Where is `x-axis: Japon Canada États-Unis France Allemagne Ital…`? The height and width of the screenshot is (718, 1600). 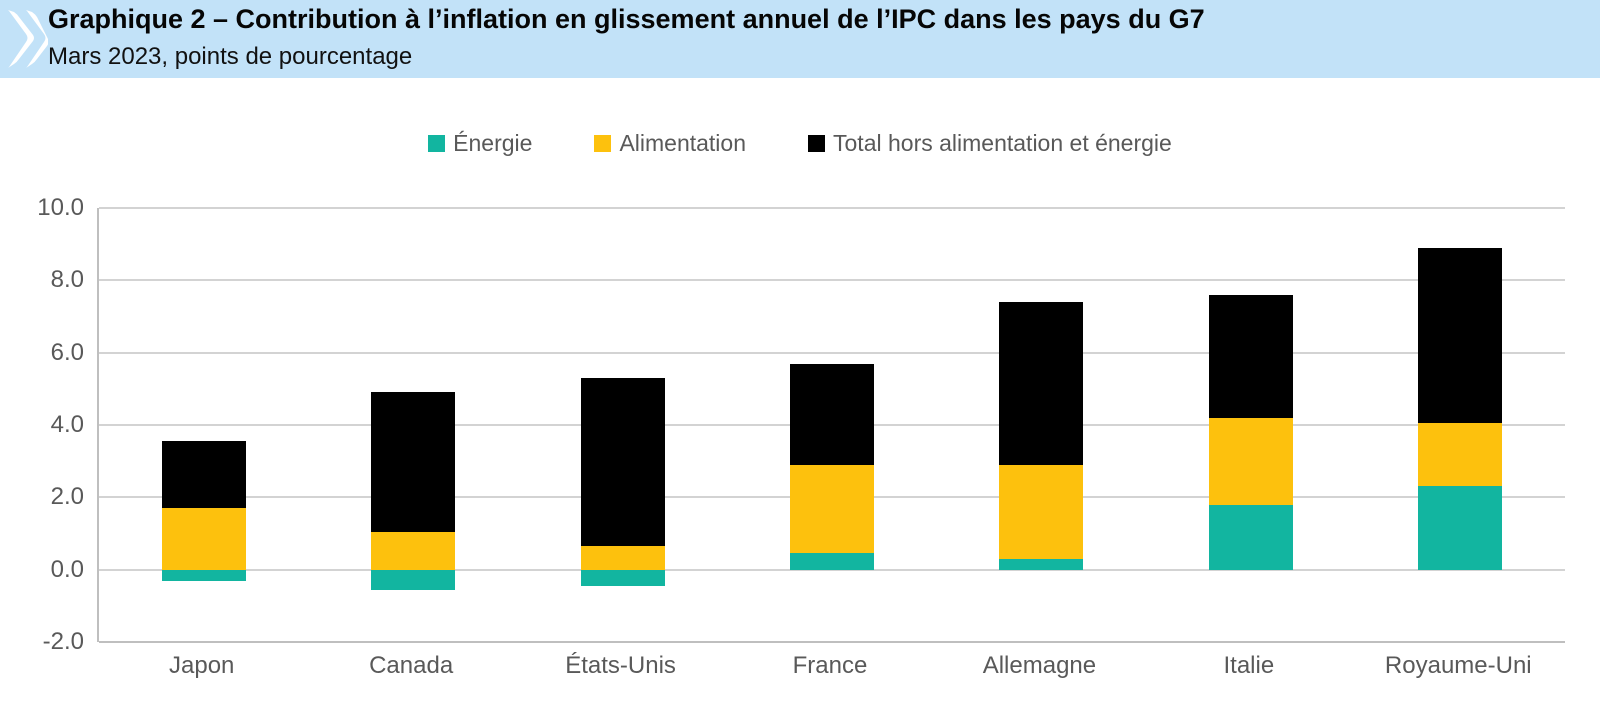 x-axis: Japon Canada États-Unis France Allemagne Ital… is located at coordinates (830, 669).